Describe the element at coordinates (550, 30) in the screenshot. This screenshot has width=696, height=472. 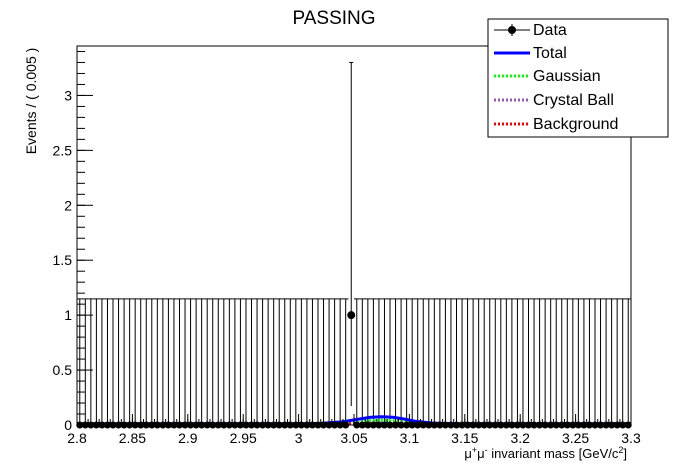
I see `legend-label: Data` at that location.